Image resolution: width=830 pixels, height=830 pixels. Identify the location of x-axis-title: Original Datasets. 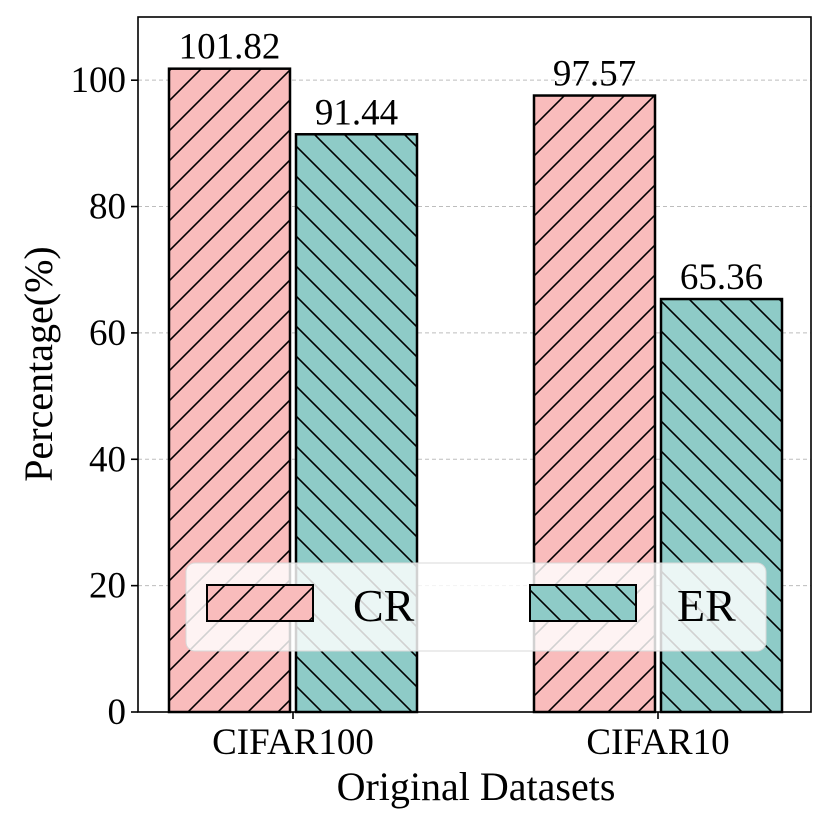
(476, 786).